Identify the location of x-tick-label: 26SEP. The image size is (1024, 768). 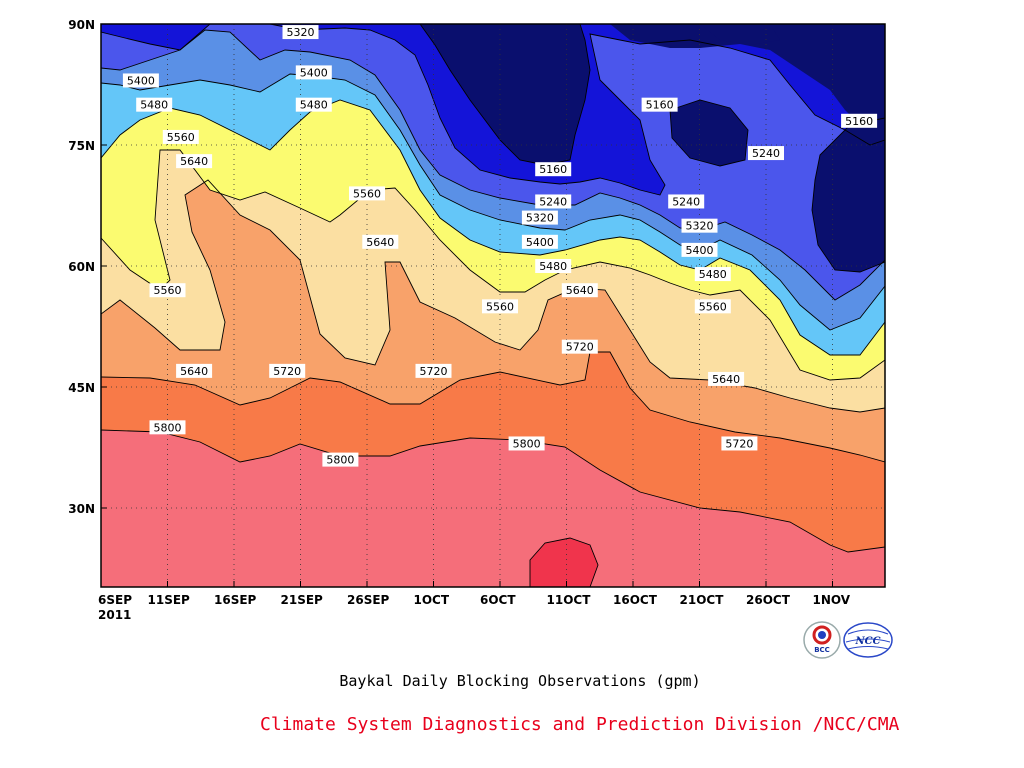
(368, 600).